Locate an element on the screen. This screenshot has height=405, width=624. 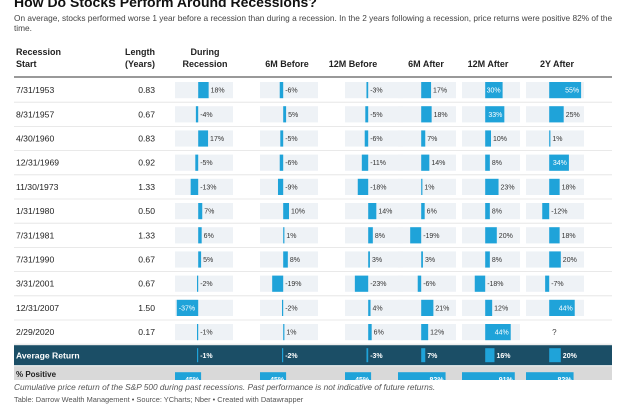
column-header-m12_before: 12M Before is located at coordinates (353, 64).